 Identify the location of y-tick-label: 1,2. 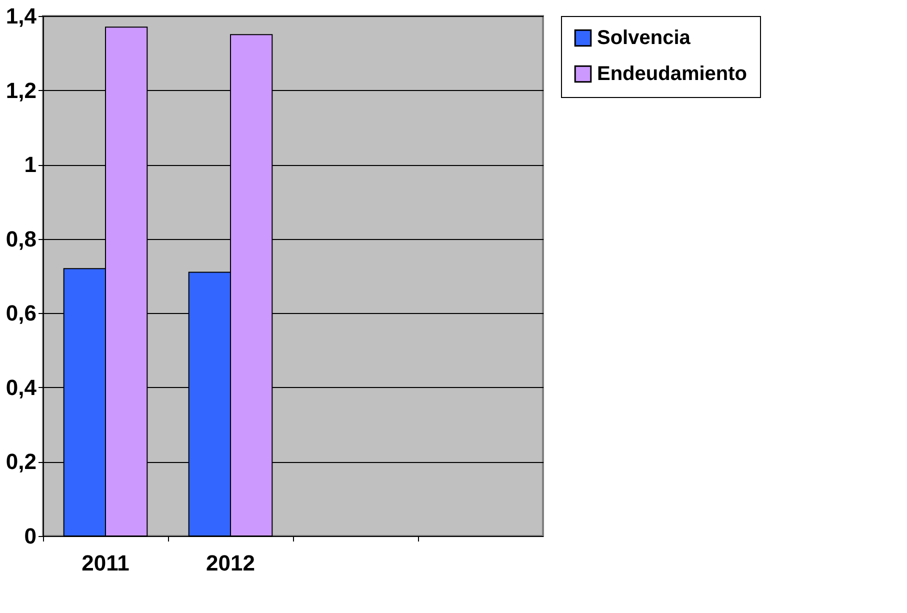
(21, 90).